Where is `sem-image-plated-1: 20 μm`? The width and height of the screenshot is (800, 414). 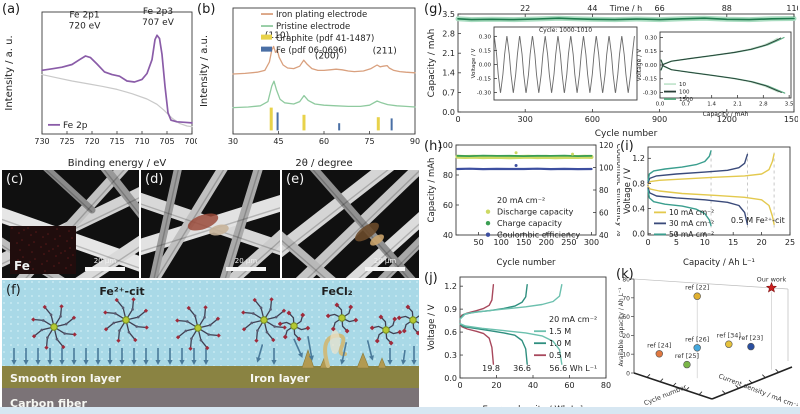 sem-image-plated-1: 20 μm is located at coordinates (210, 224).